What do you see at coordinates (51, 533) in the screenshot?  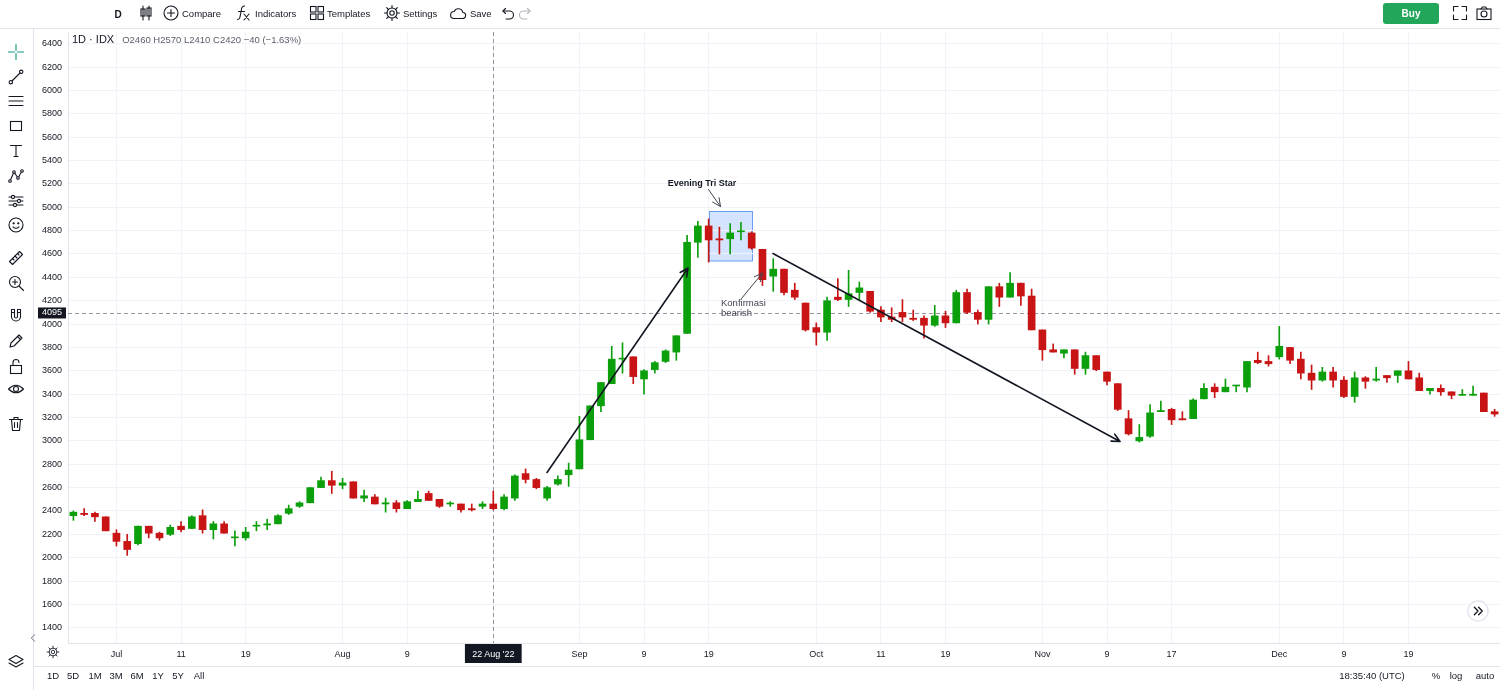 I see `y-tick-label: 2200` at bounding box center [51, 533].